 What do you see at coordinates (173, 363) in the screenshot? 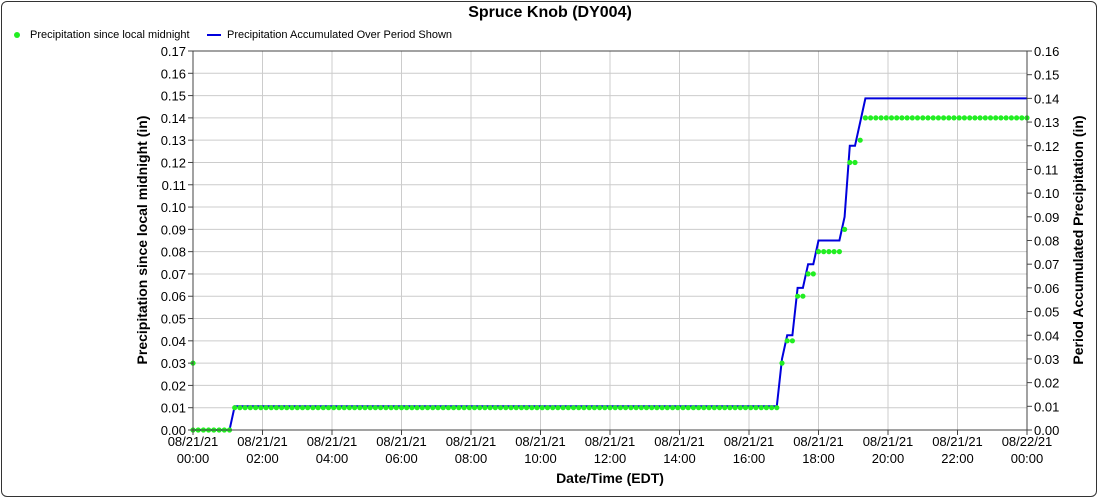
I see `left-tick-label: 0.03` at bounding box center [173, 363].